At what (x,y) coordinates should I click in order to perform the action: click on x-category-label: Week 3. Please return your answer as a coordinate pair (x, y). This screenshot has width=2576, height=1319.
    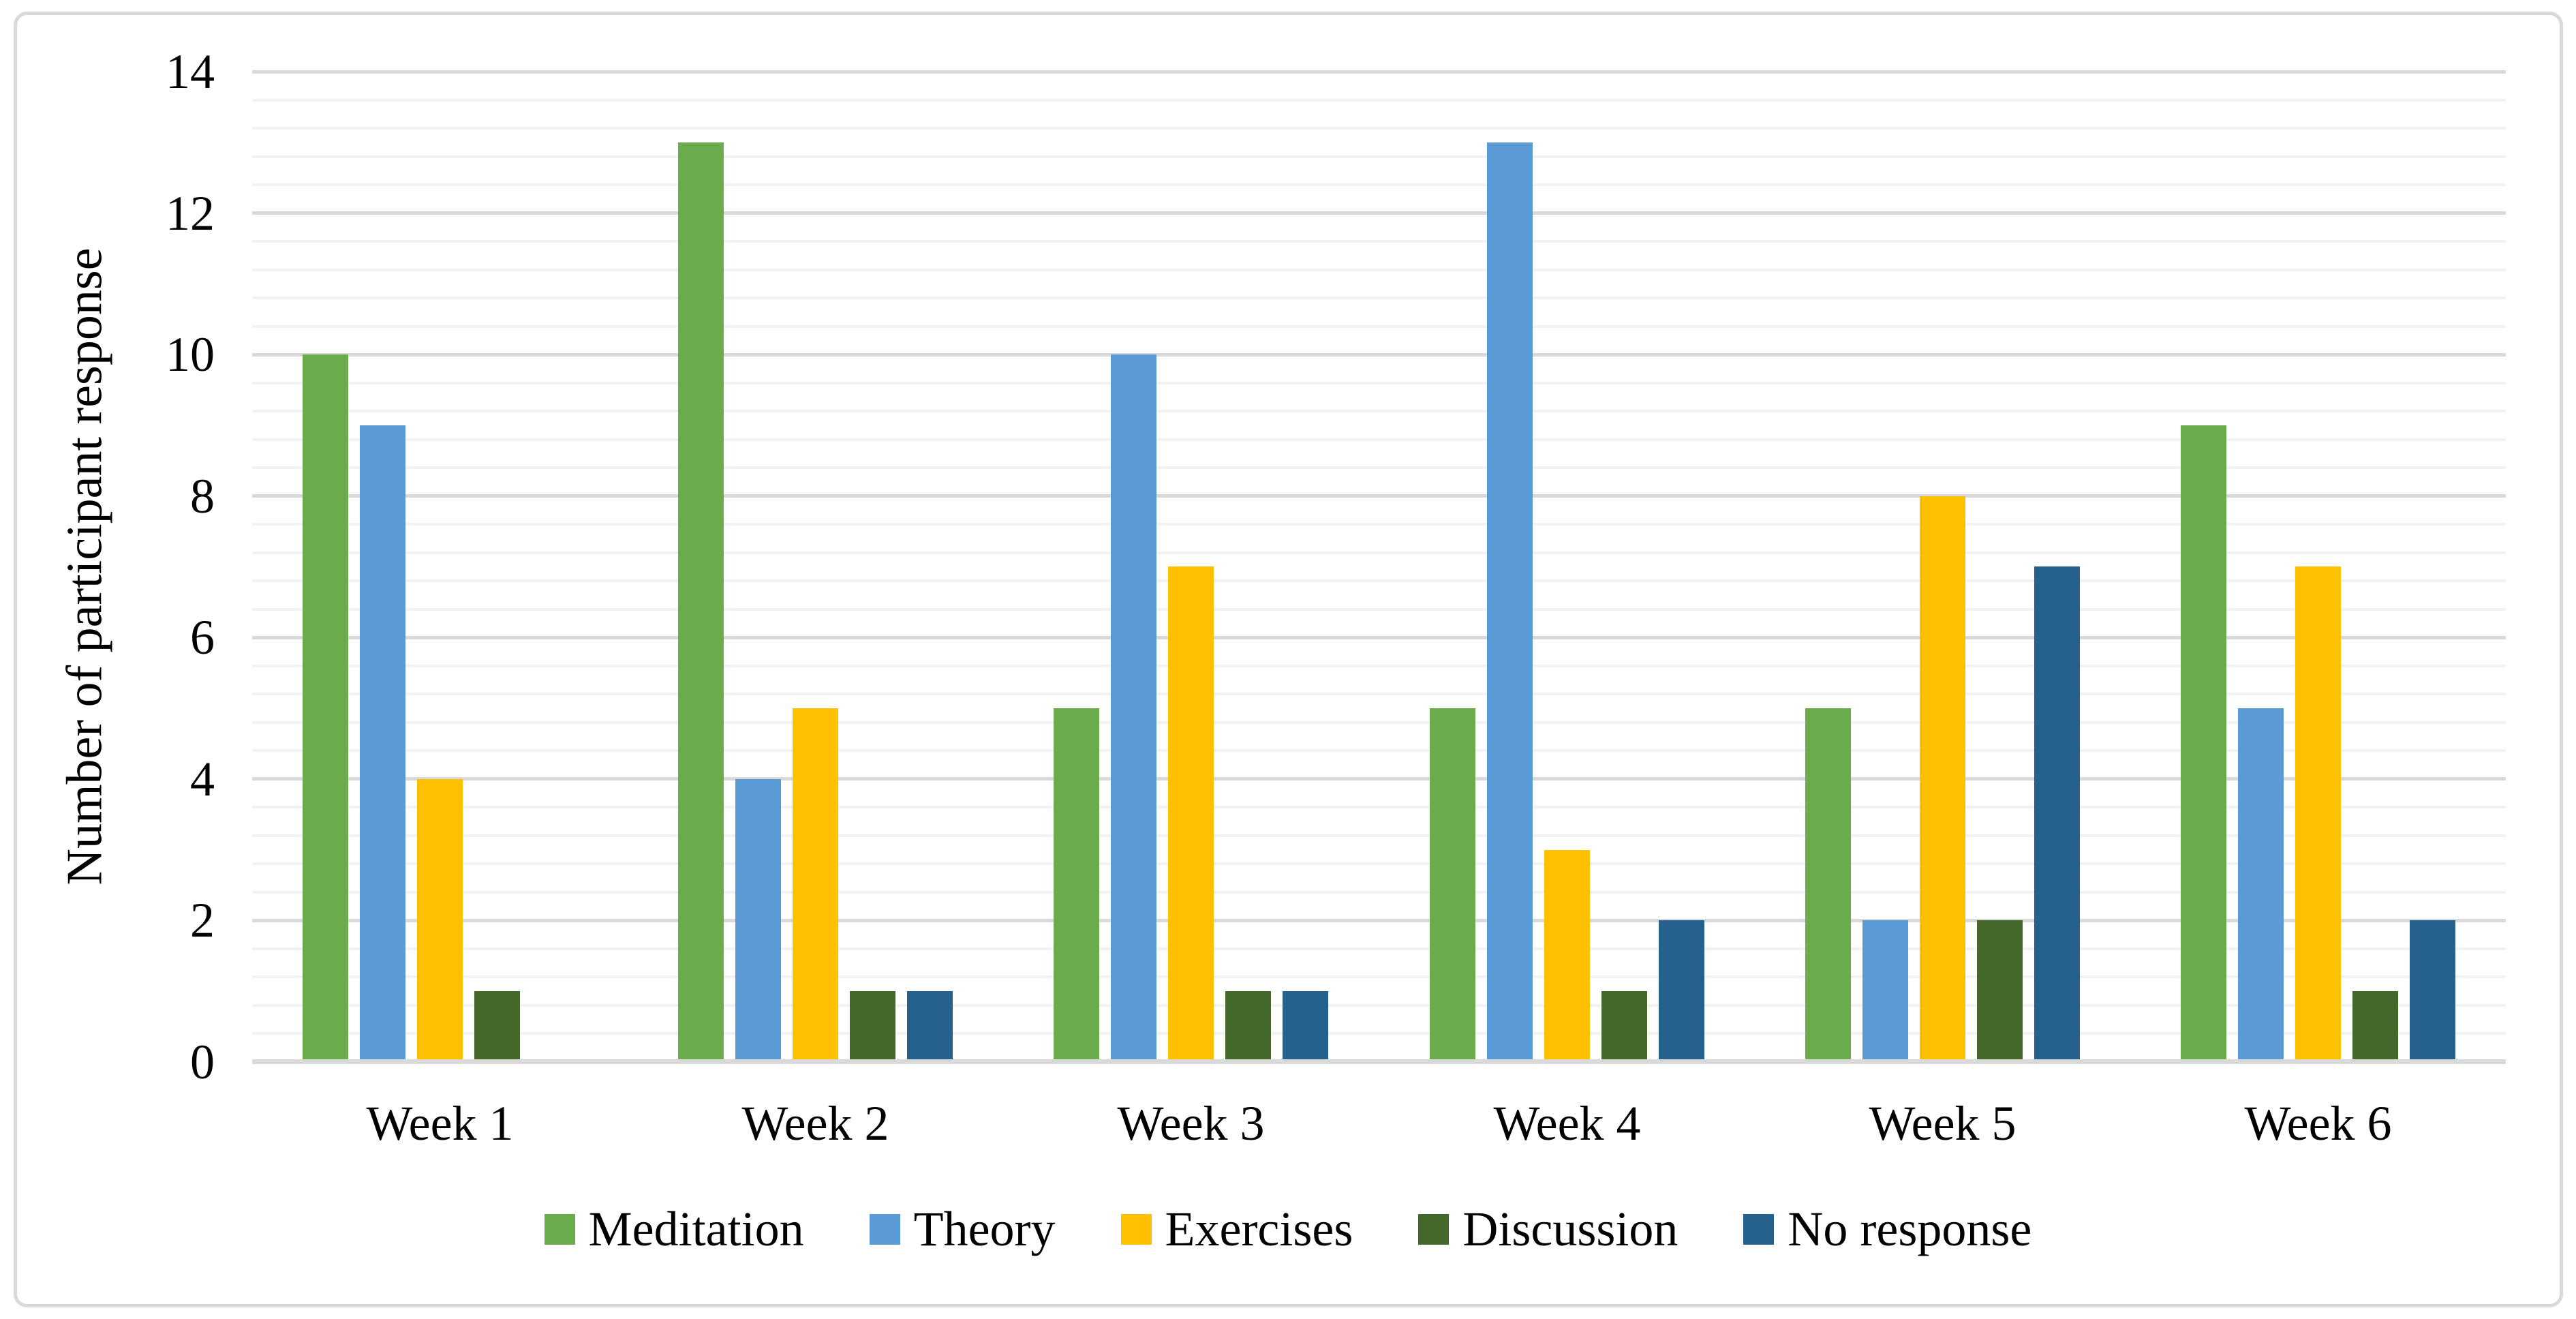
    Looking at the image, I should click on (1191, 1123).